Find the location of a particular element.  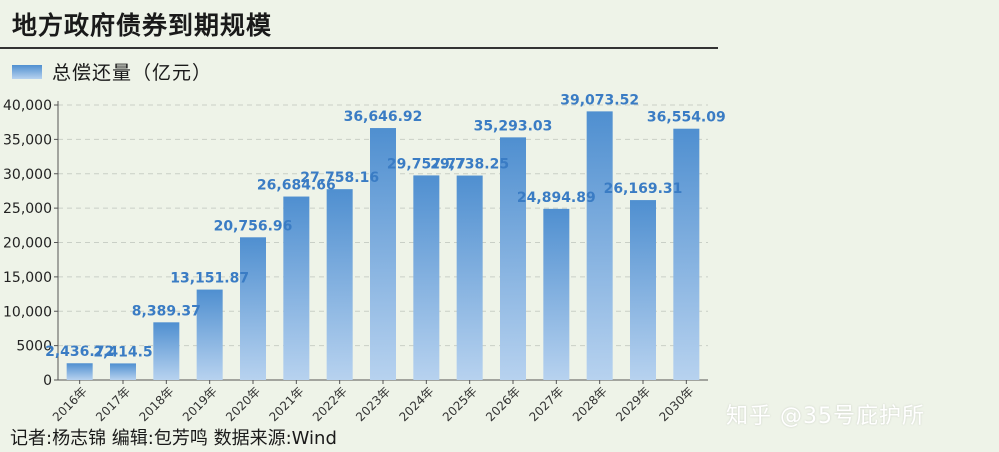

bar-value-label: 26,169.31 is located at coordinates (643, 189).